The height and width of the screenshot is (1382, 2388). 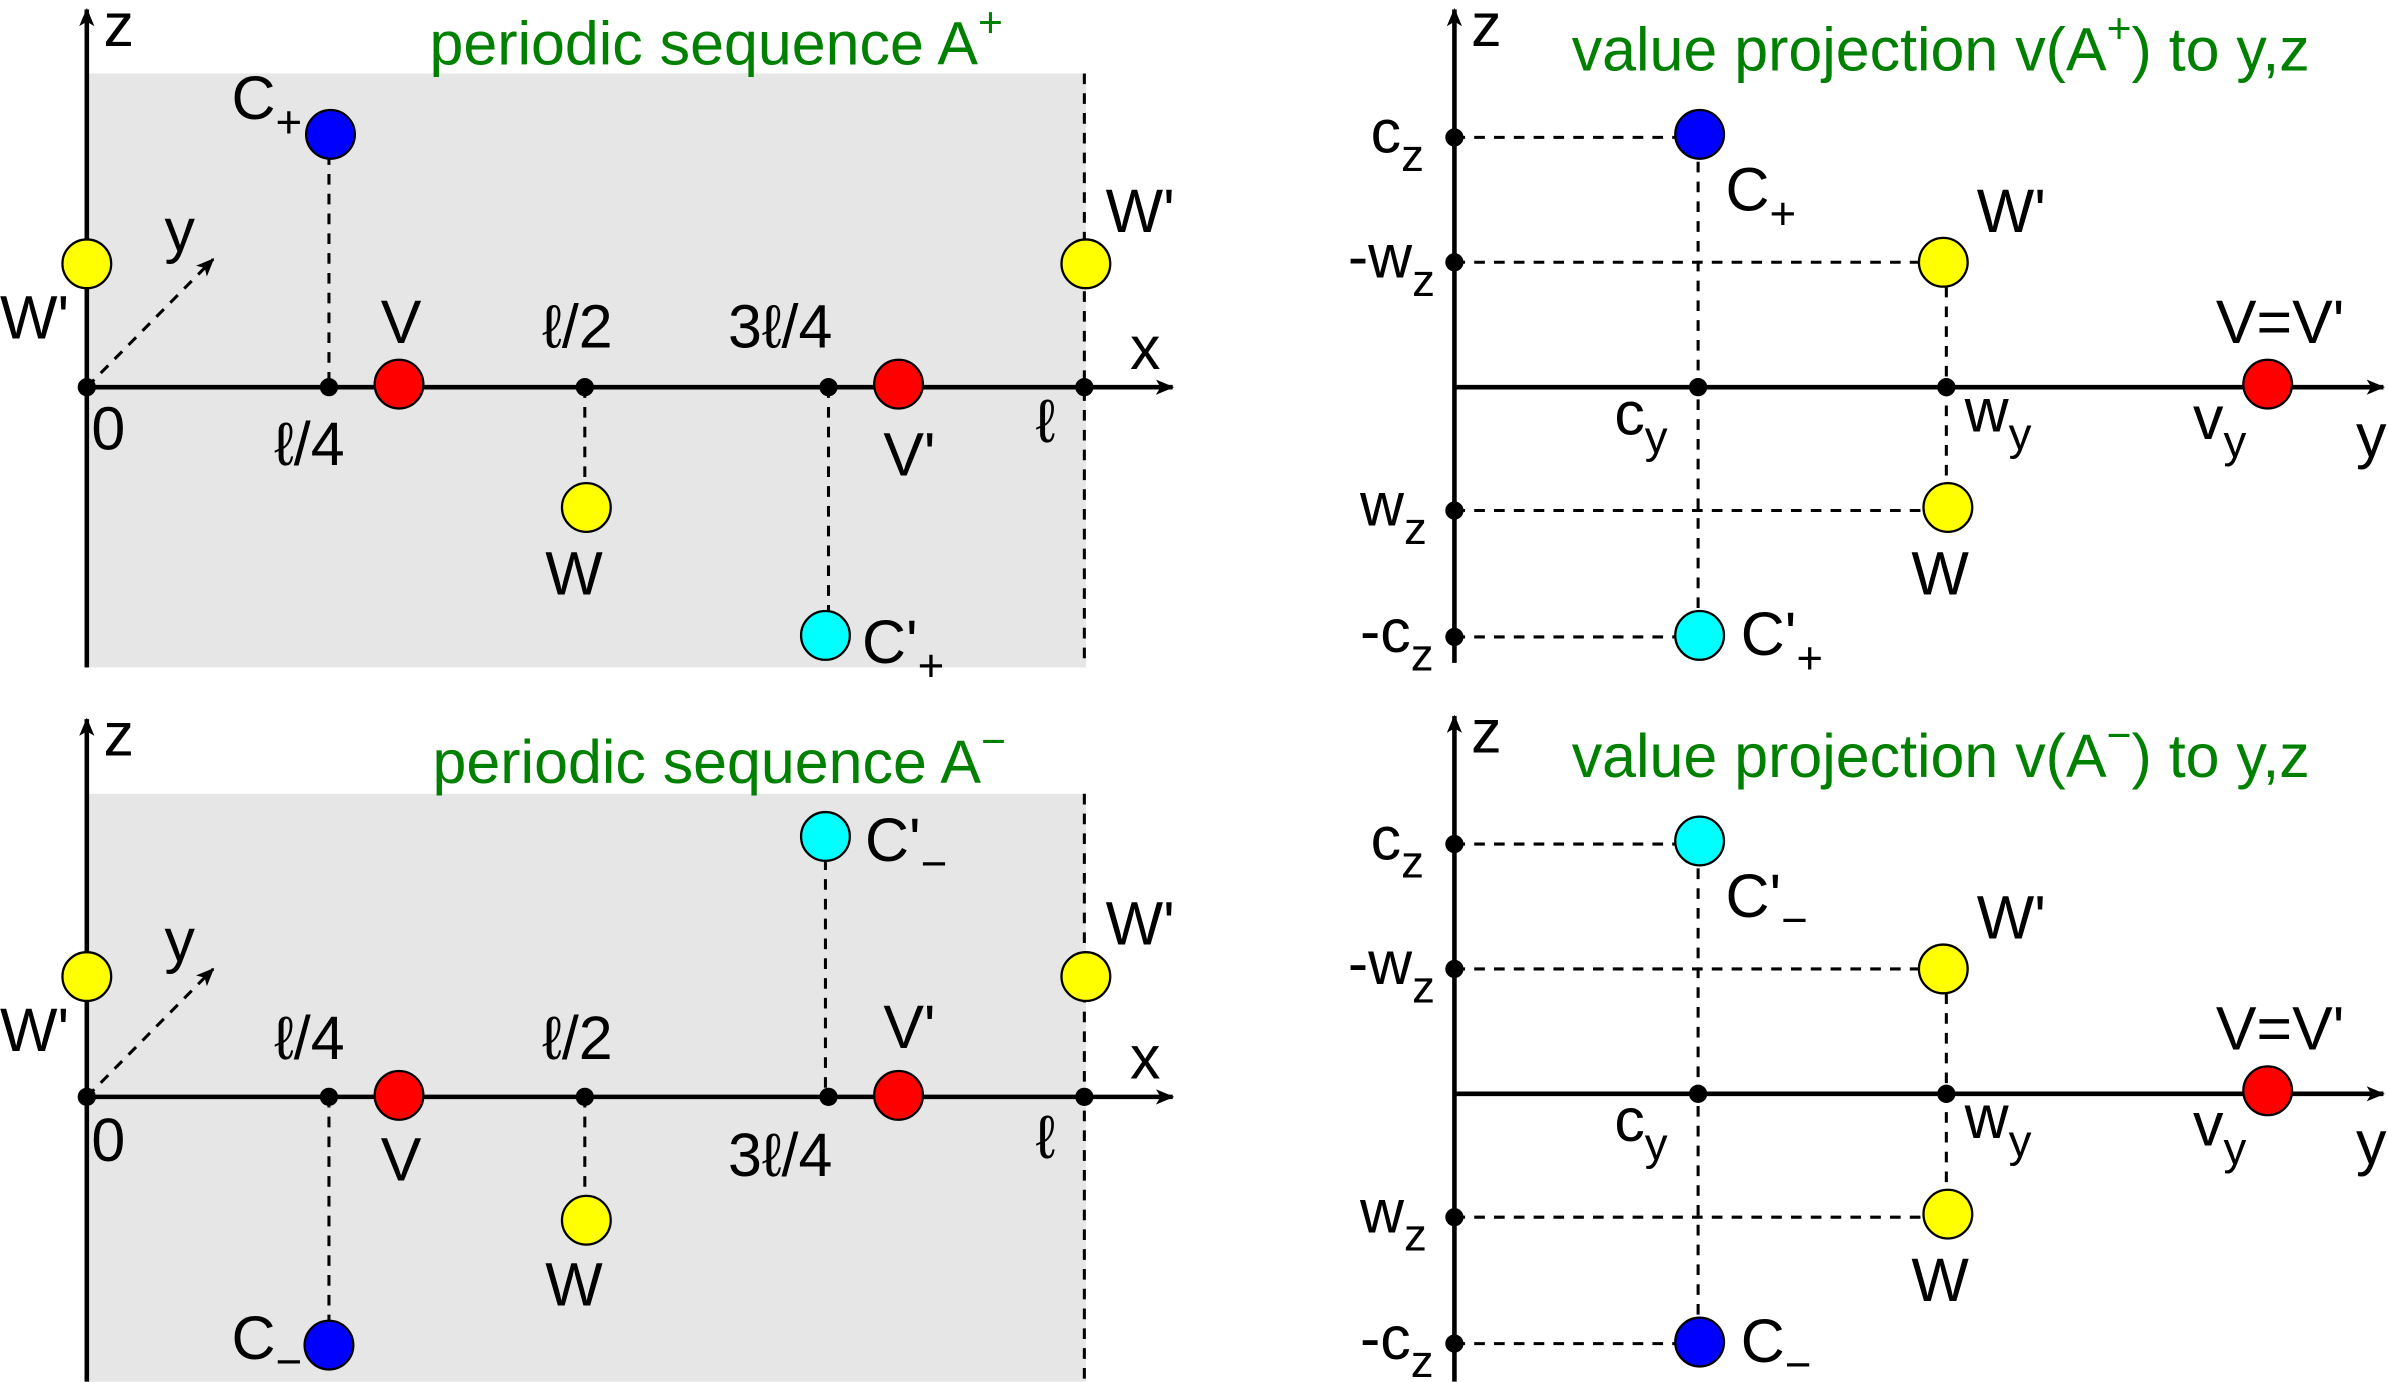 I want to click on point-label-w-prime-text: W', so click(x=2011, y=211).